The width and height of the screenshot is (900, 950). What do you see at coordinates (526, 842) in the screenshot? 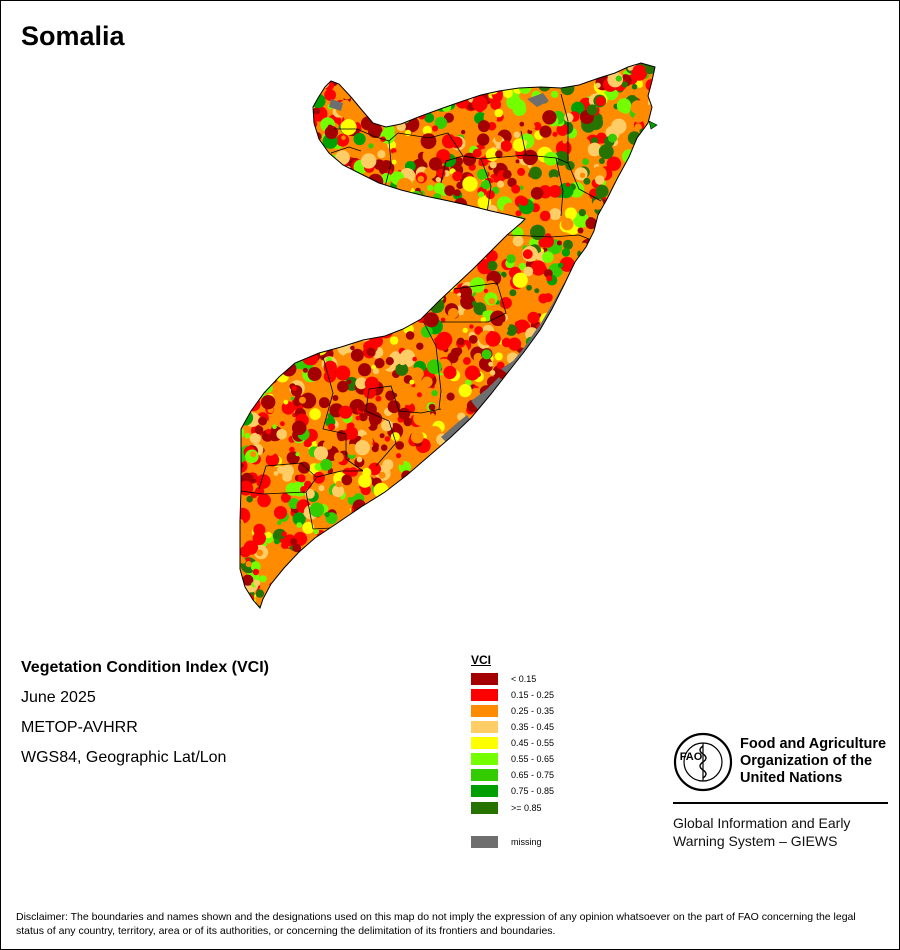
I see `legend-label: missing` at bounding box center [526, 842].